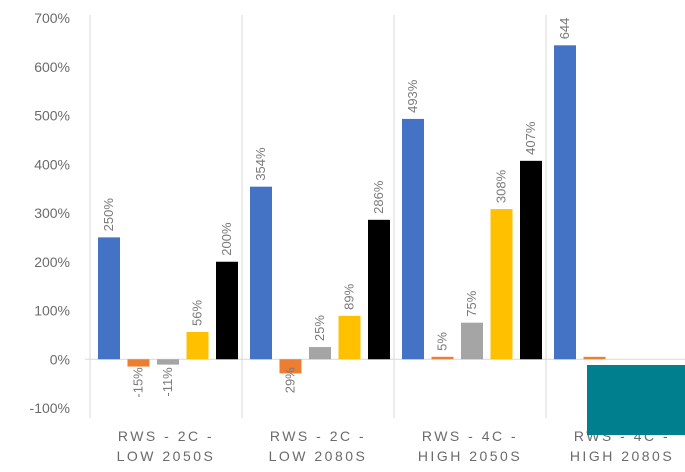 This screenshot has height=472, width=685. I want to click on y-tick-label: 200%, so click(52, 262).